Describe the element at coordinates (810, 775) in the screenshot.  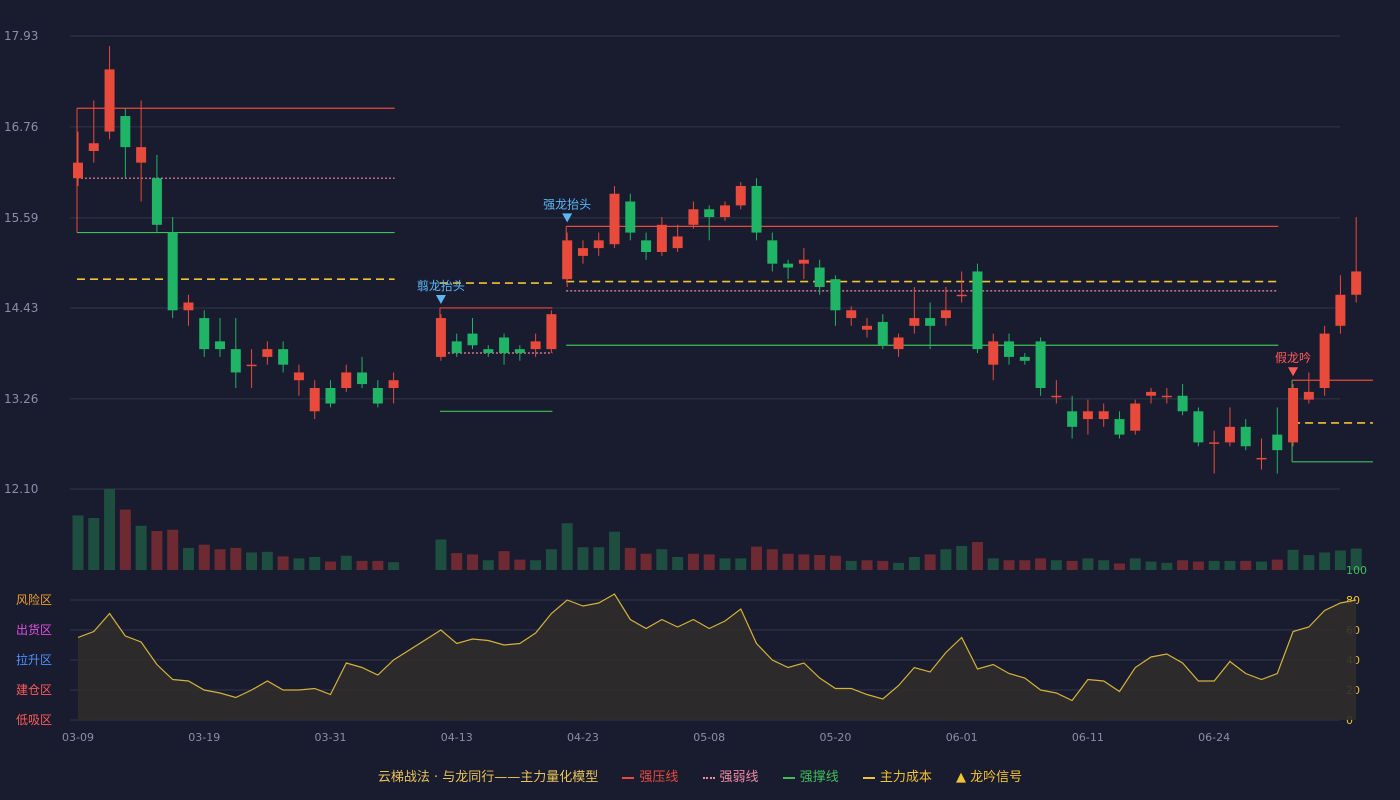
I see `legend-item-support: 强撑线` at that location.